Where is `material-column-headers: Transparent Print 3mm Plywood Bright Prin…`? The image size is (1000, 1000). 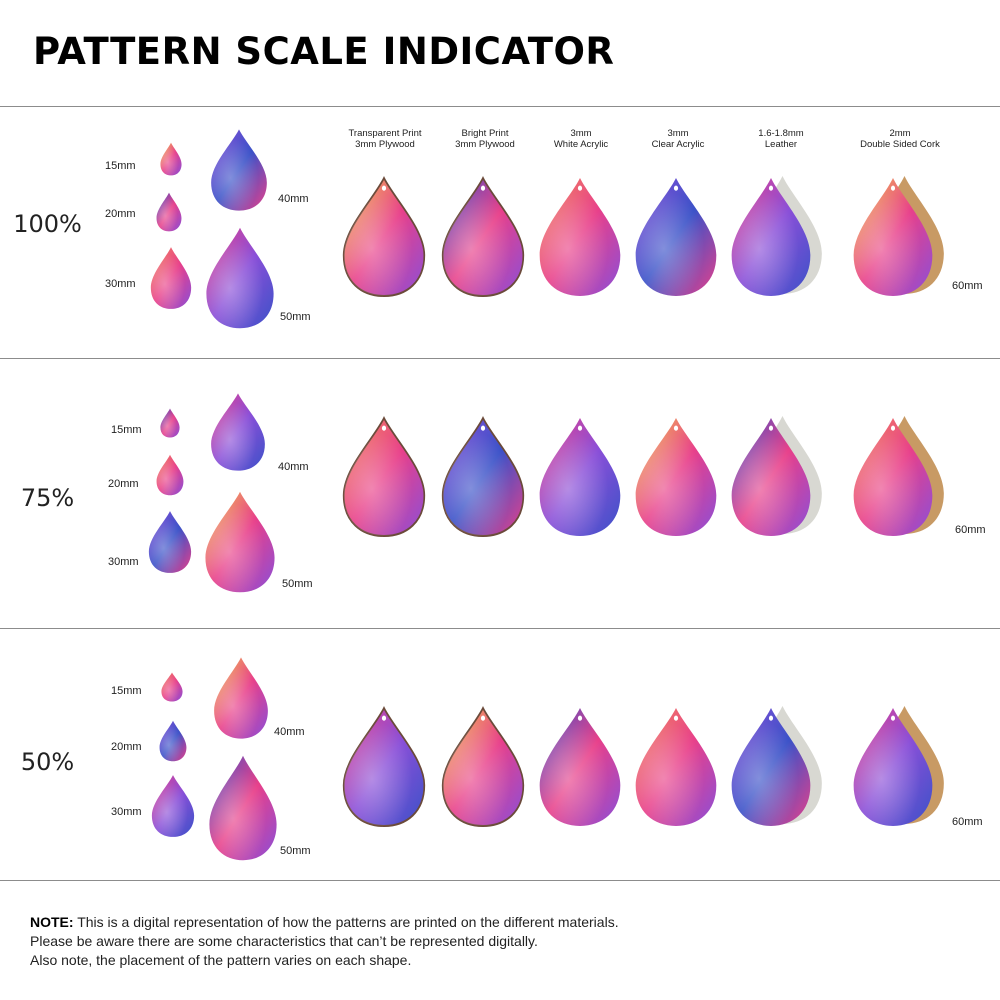 material-column-headers: Transparent Print 3mm Plywood Bright Prin… is located at coordinates (500, 143).